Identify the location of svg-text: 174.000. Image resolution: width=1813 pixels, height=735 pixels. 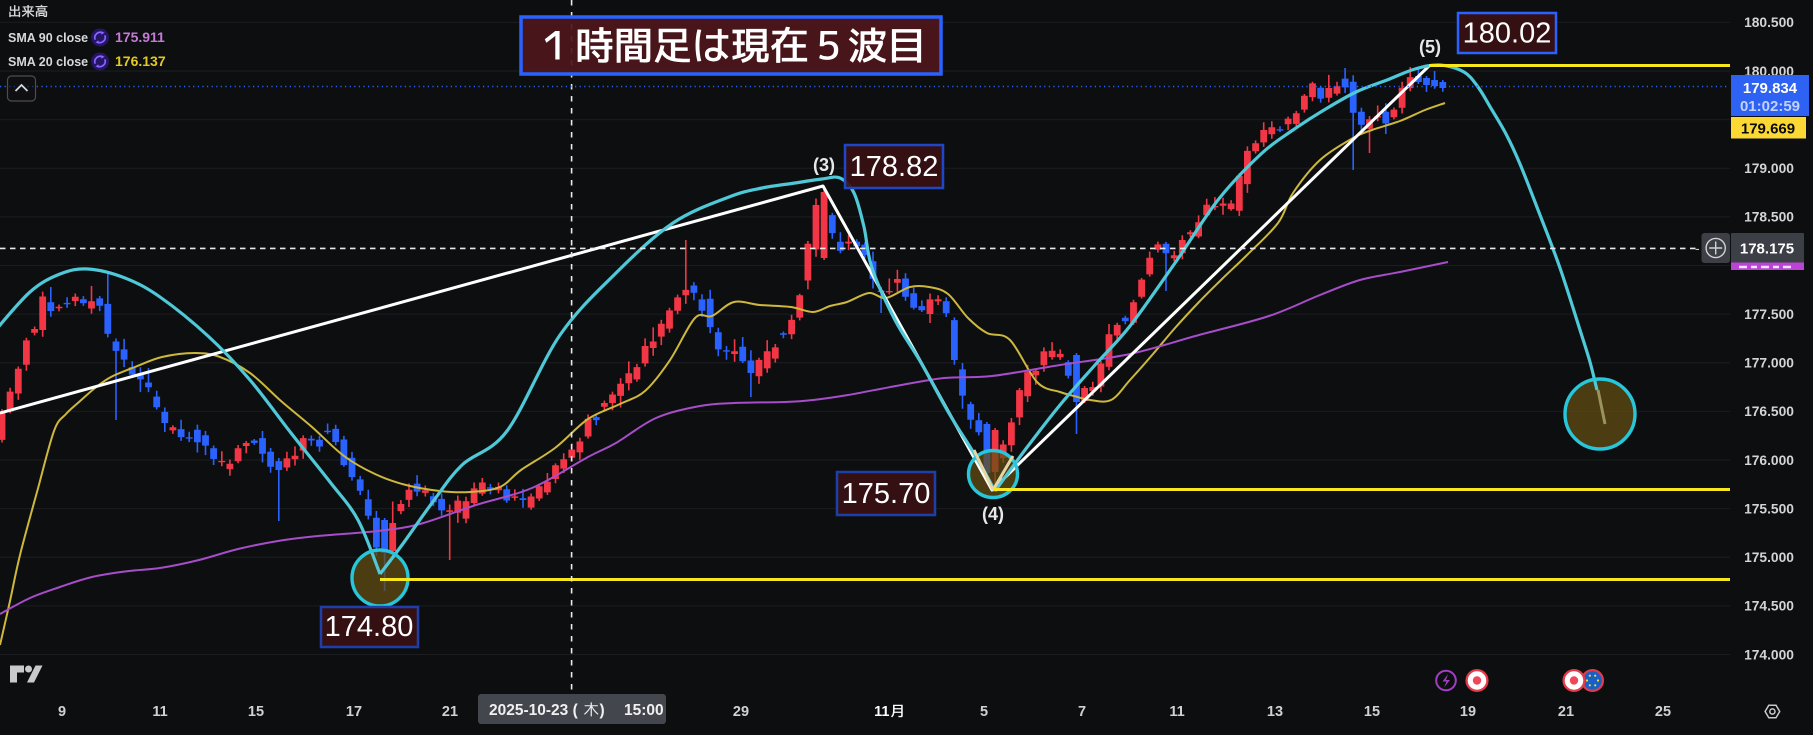
(1769, 654).